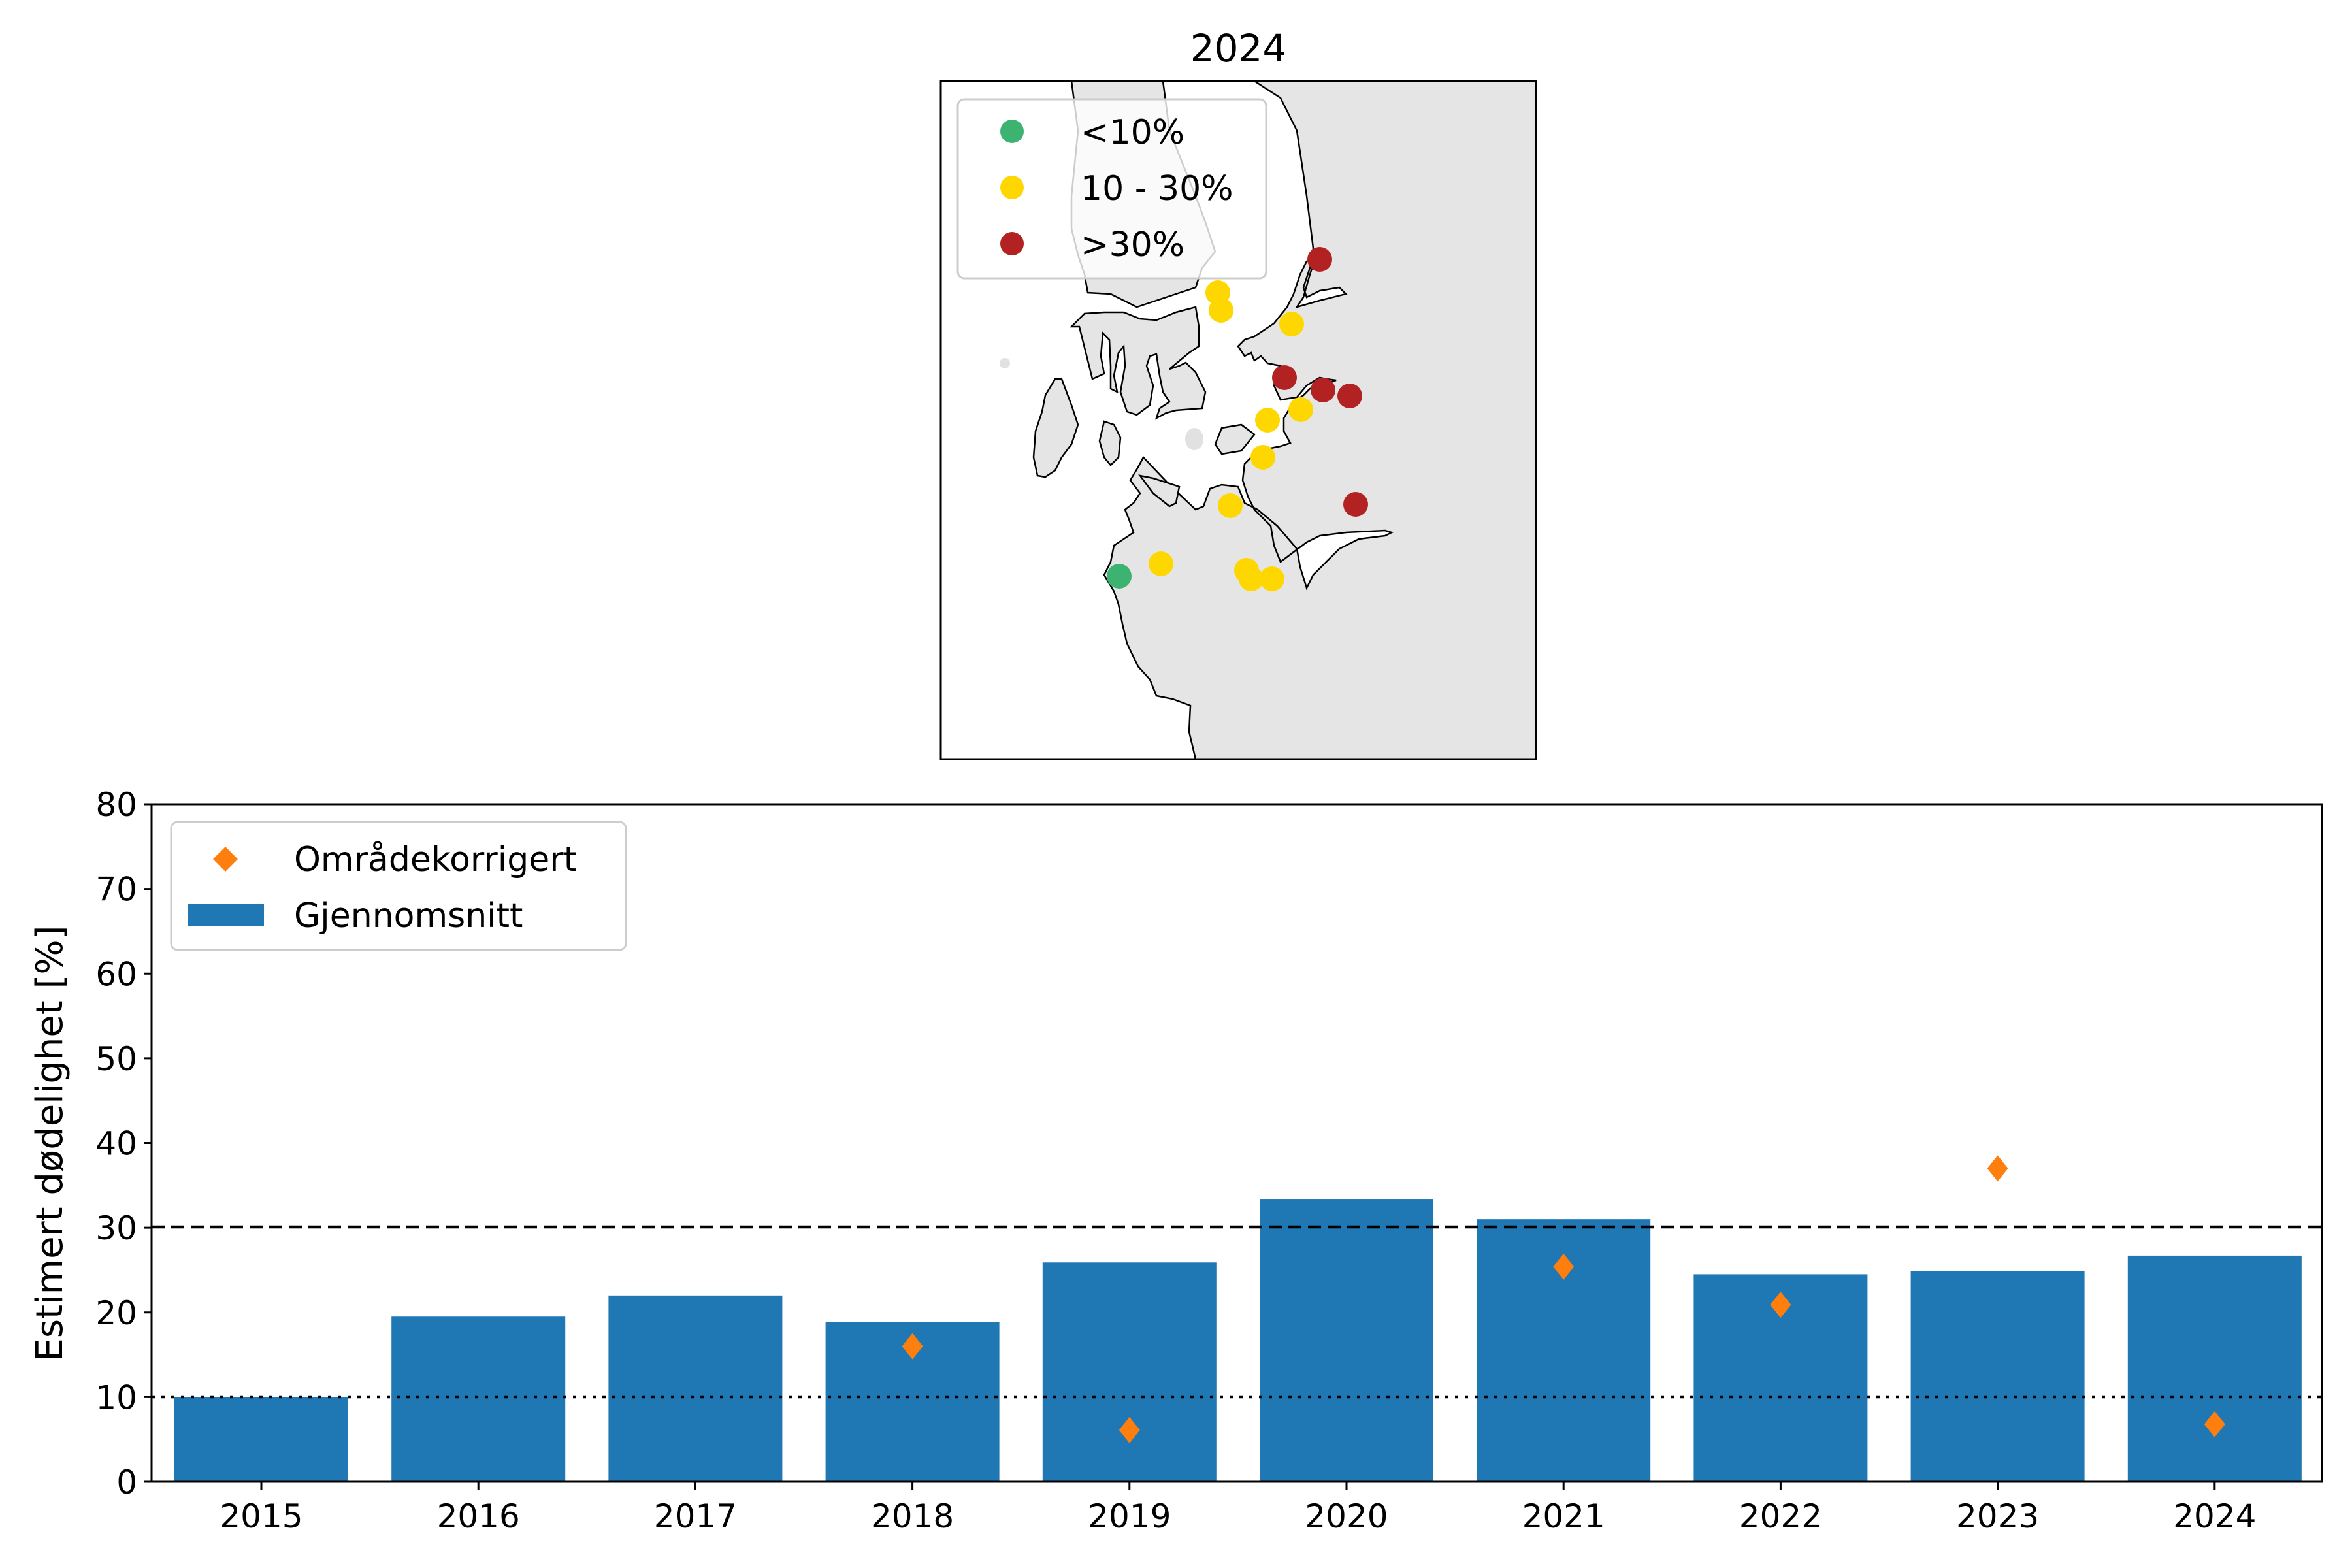 This screenshot has width=2352, height=1568. I want to click on legend-label-high: >30%, so click(1132, 245).